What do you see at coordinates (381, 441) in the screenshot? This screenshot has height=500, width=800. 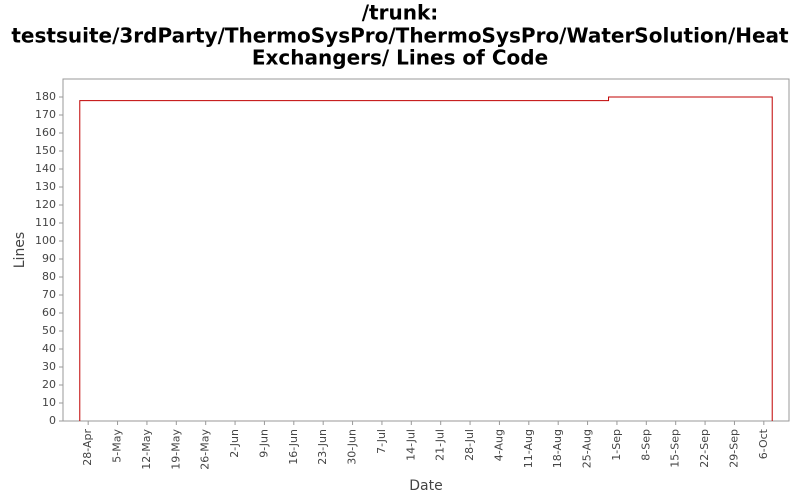 I see `x-tick-label: 7-Jul` at bounding box center [381, 441].